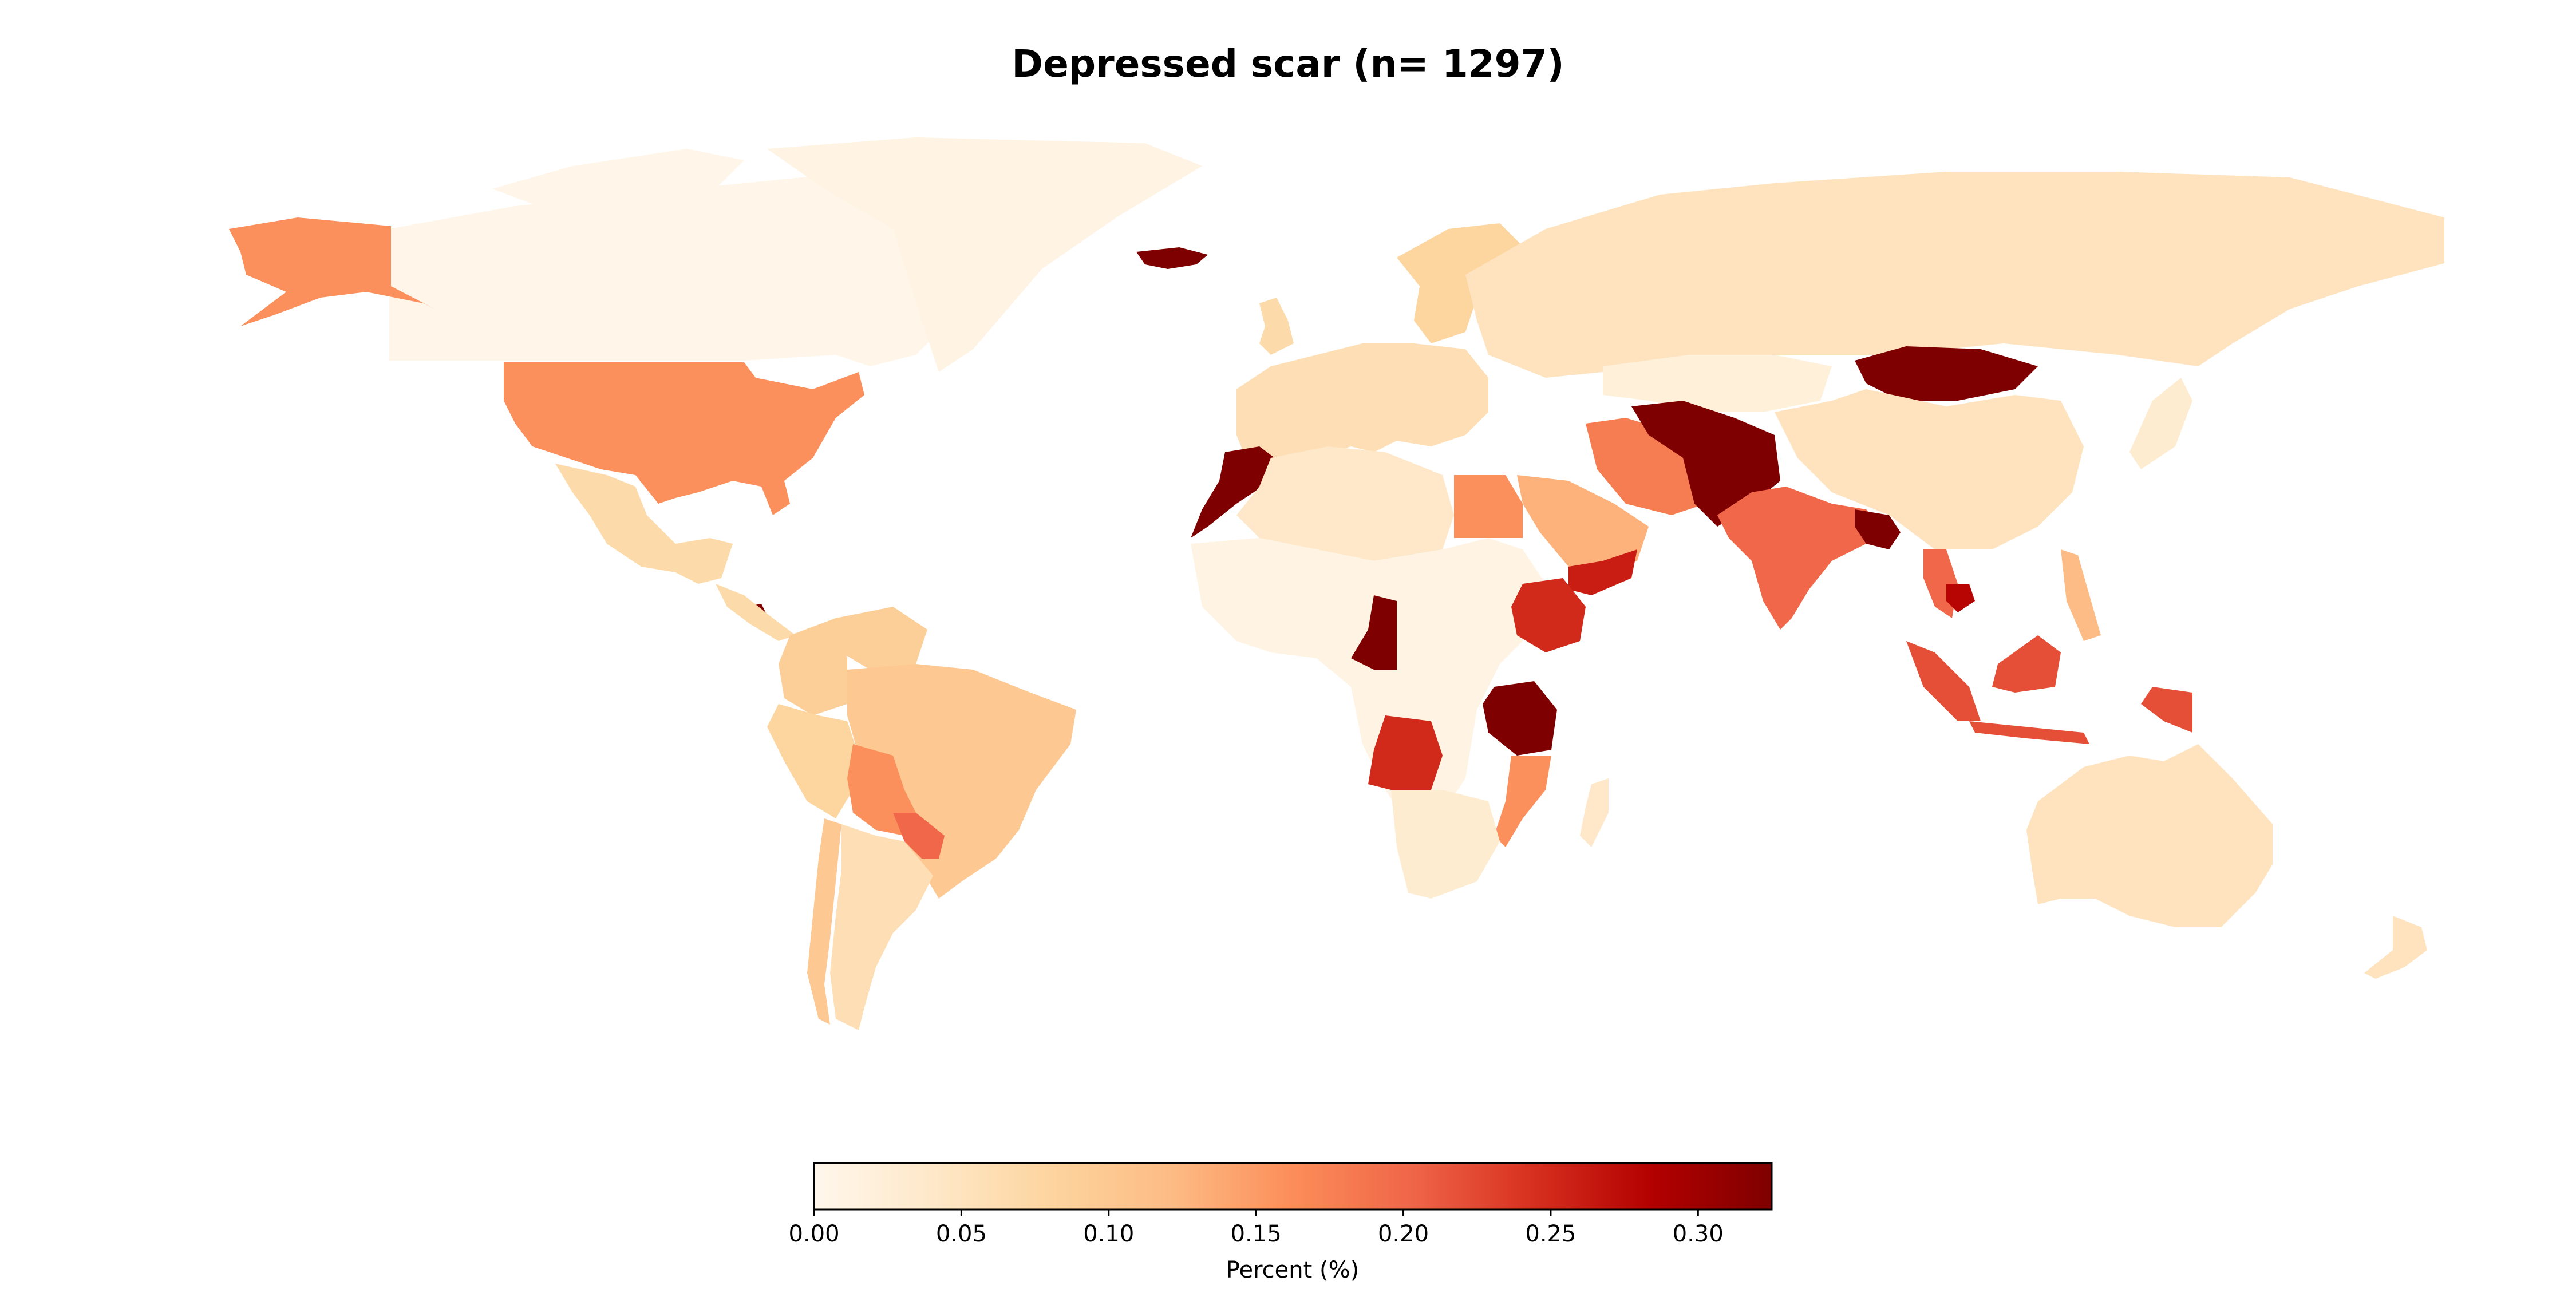  Describe the element at coordinates (830, 927) in the screenshot. I see `country-chile` at that location.